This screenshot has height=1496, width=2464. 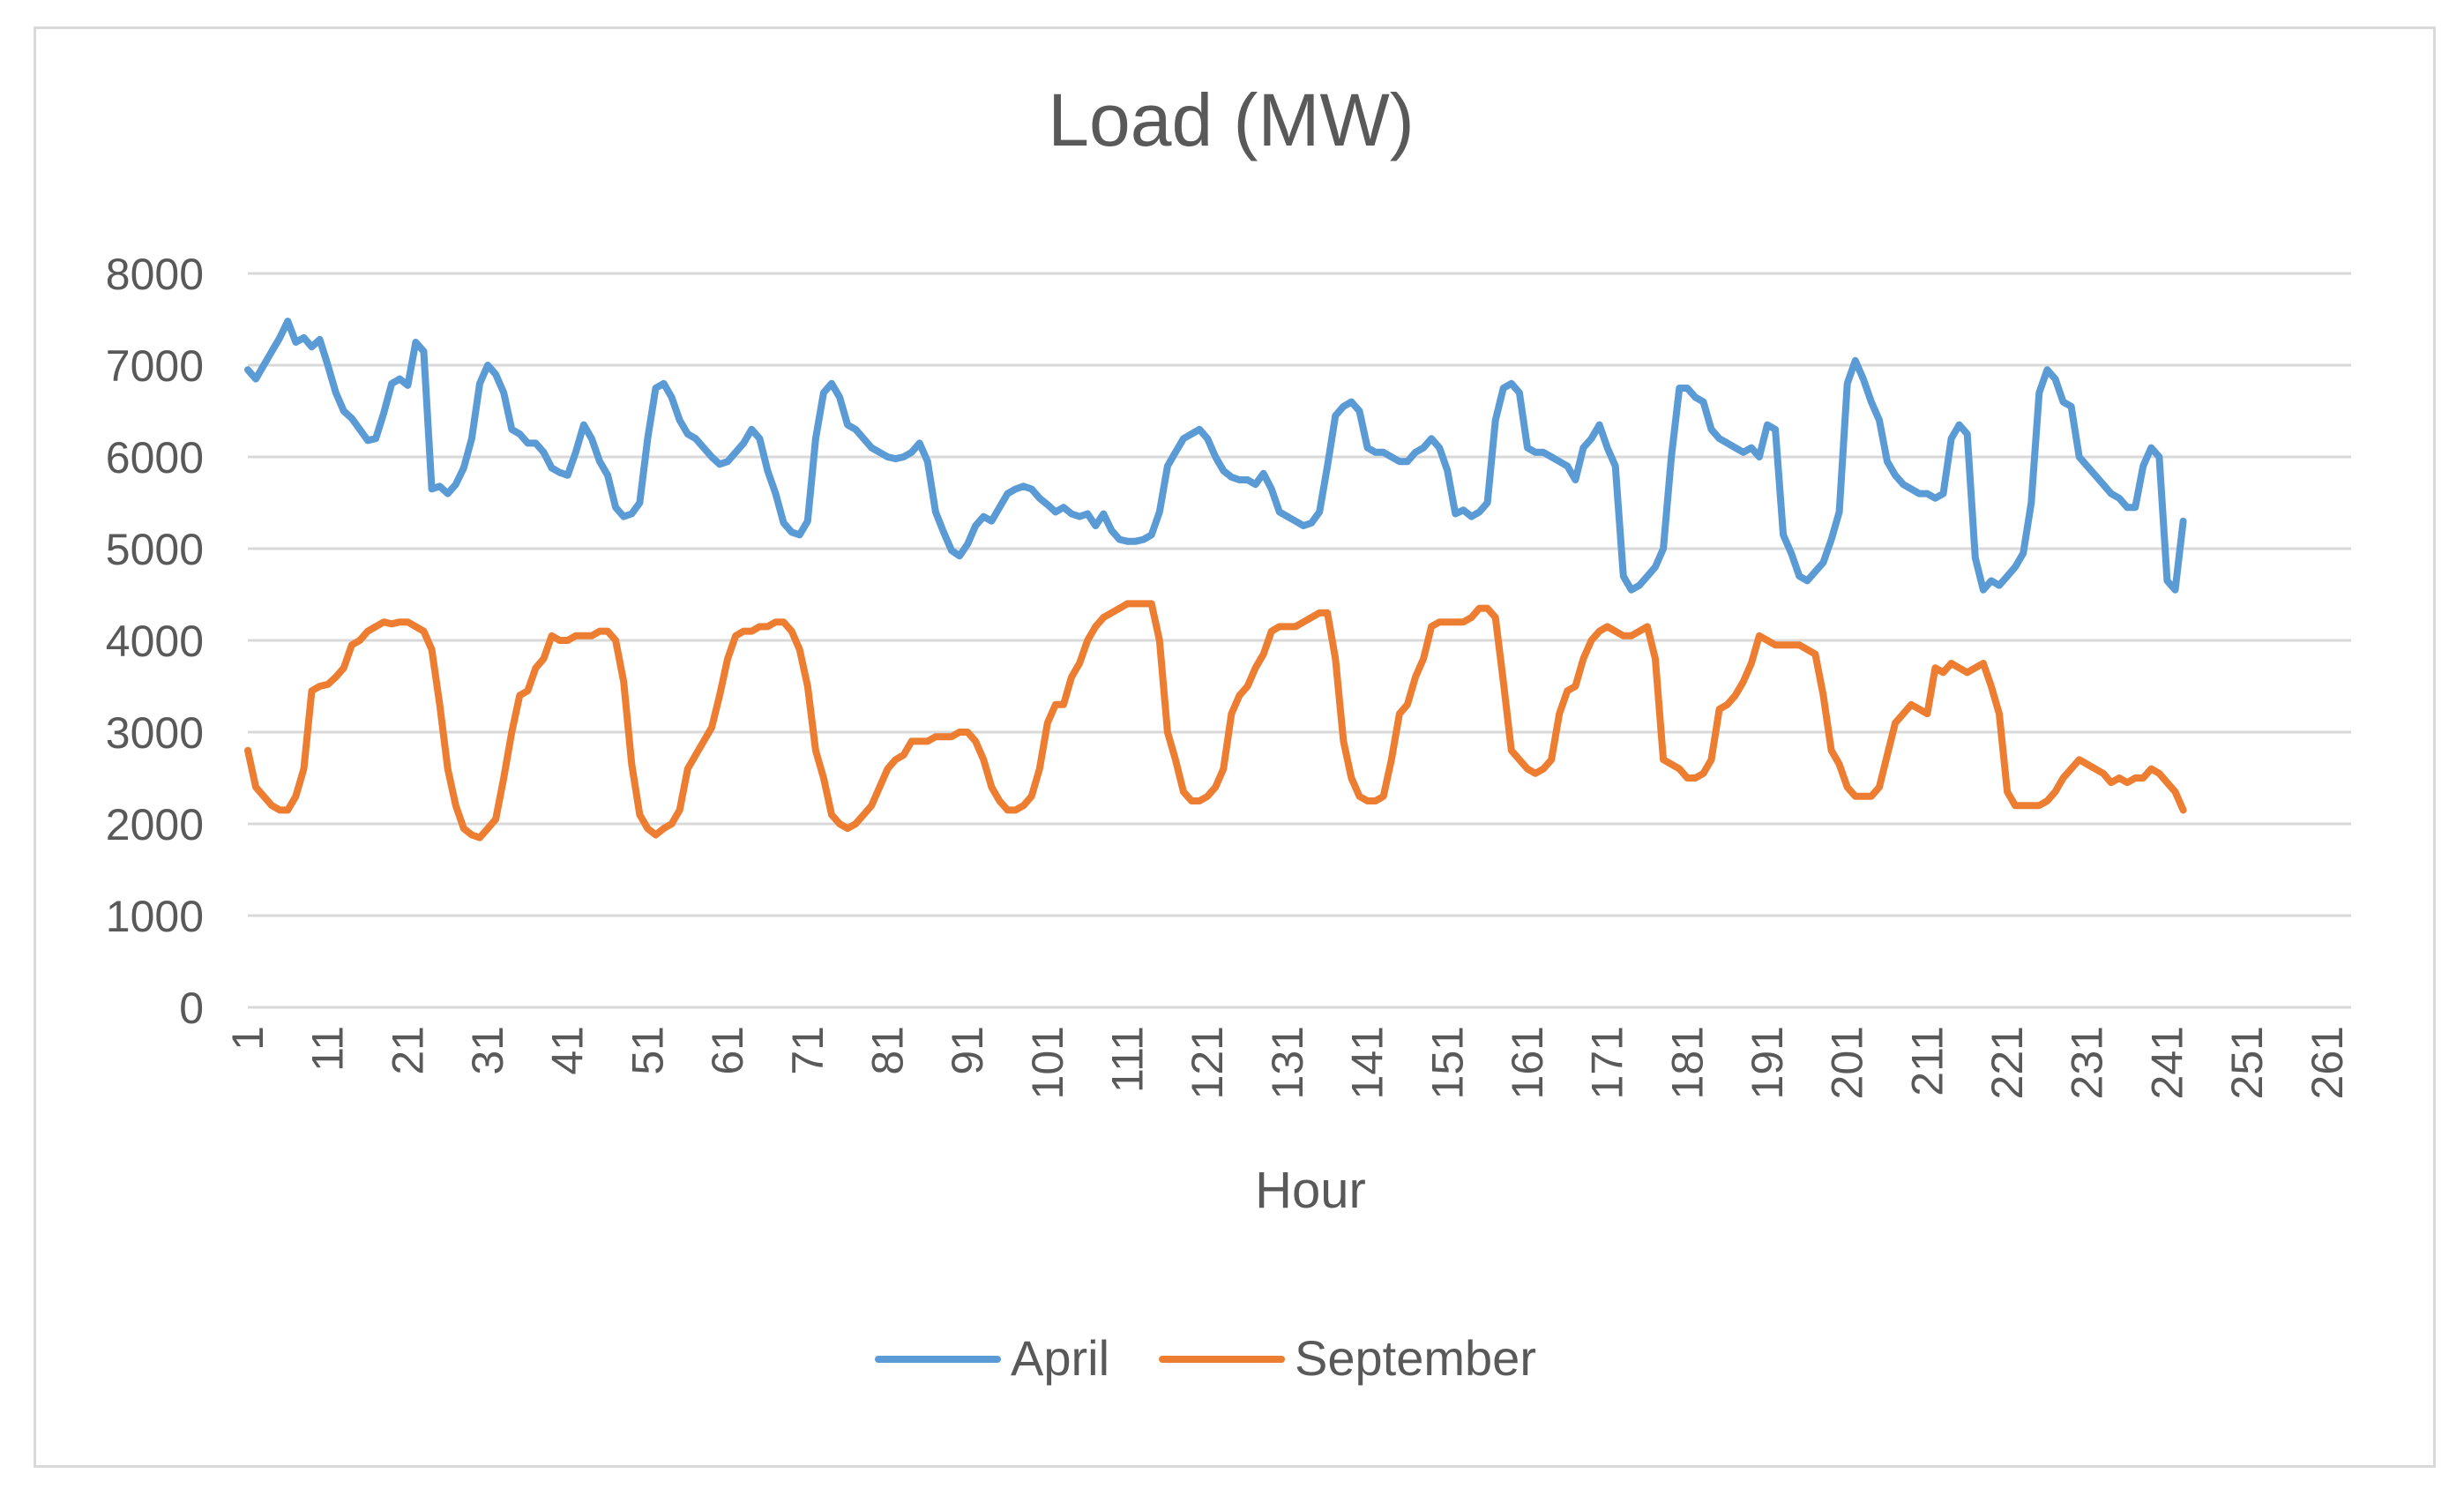 I want to click on x-tick-label: 261, so click(x=2327, y=1063).